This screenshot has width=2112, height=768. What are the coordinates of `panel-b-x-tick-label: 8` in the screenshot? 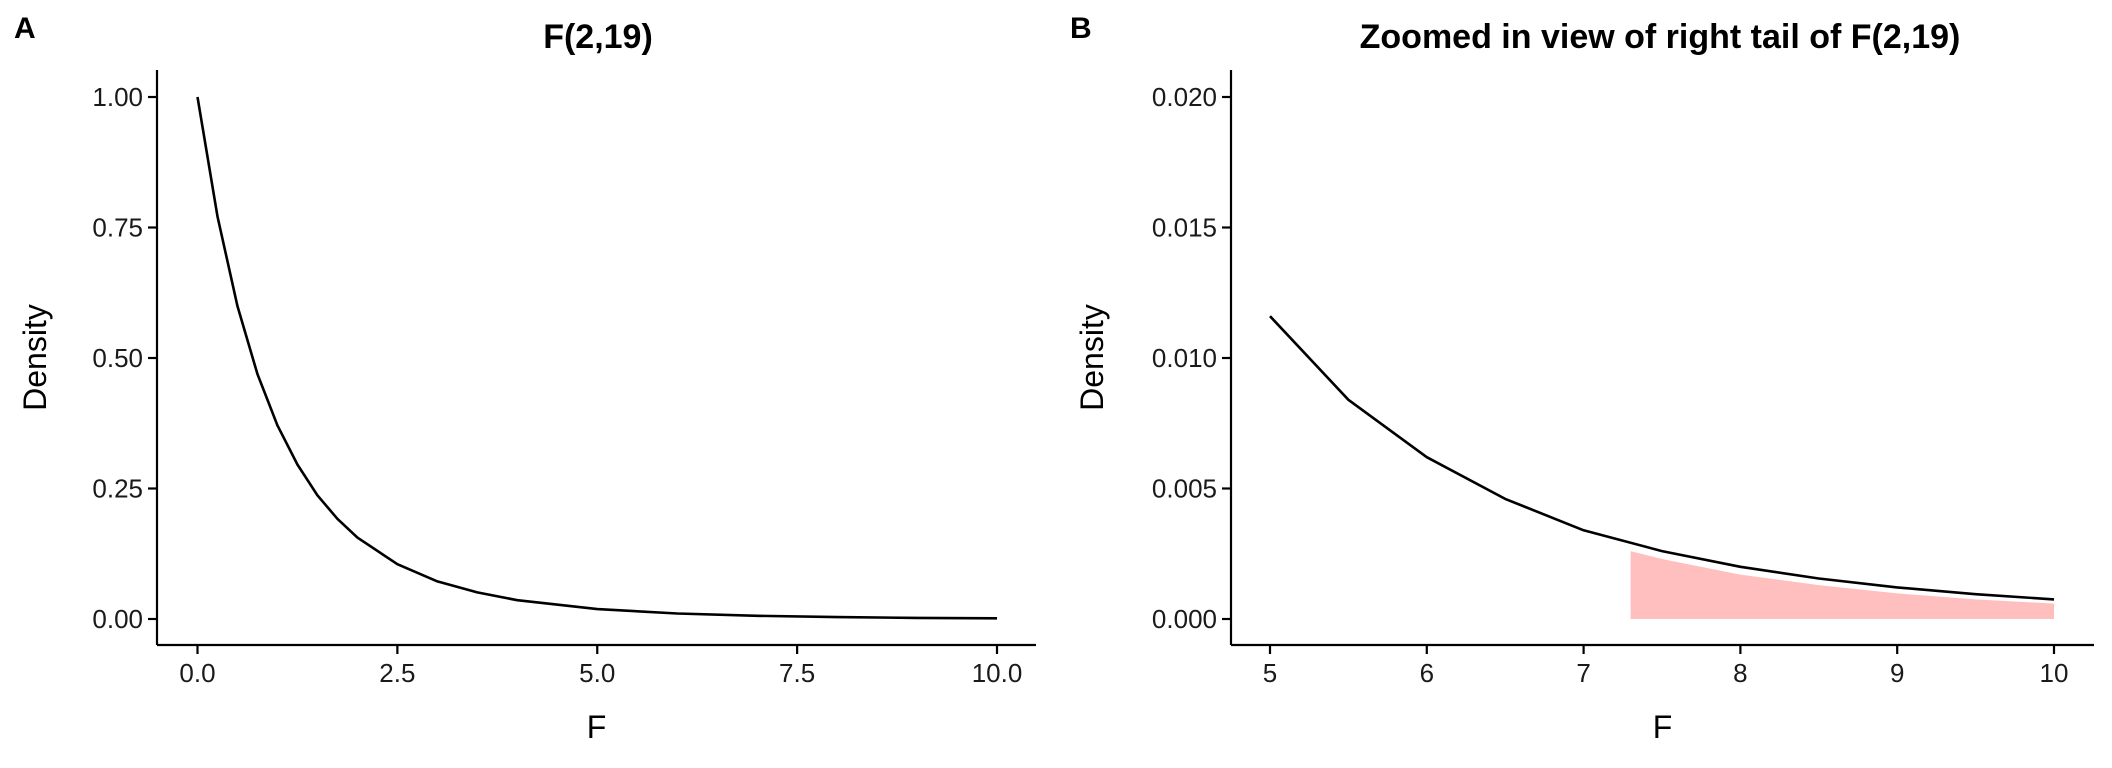 It's located at (1740, 673).